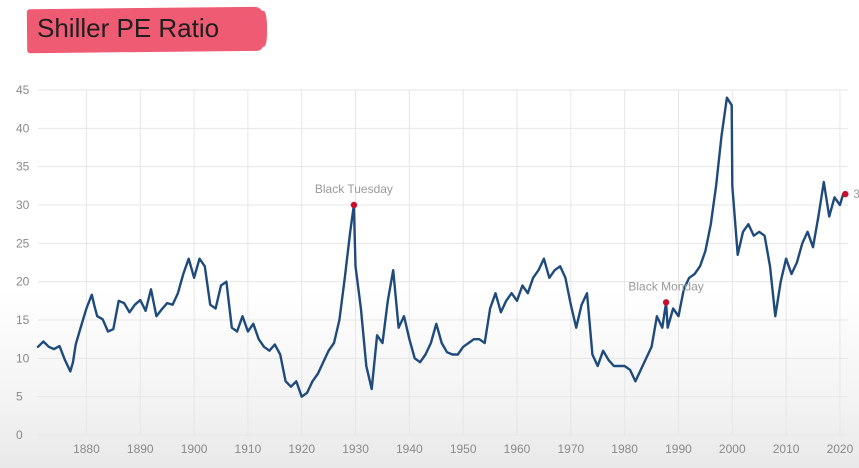 The image size is (859, 468). Describe the element at coordinates (599, 248) in the screenshot. I see `annotation-markers` at that location.